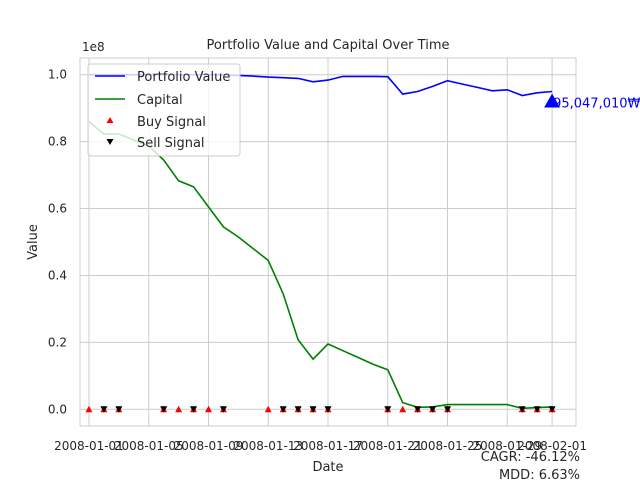  Describe the element at coordinates (183, 77) in the screenshot. I see `legend-portfolio-label: Portfolio Value` at that location.